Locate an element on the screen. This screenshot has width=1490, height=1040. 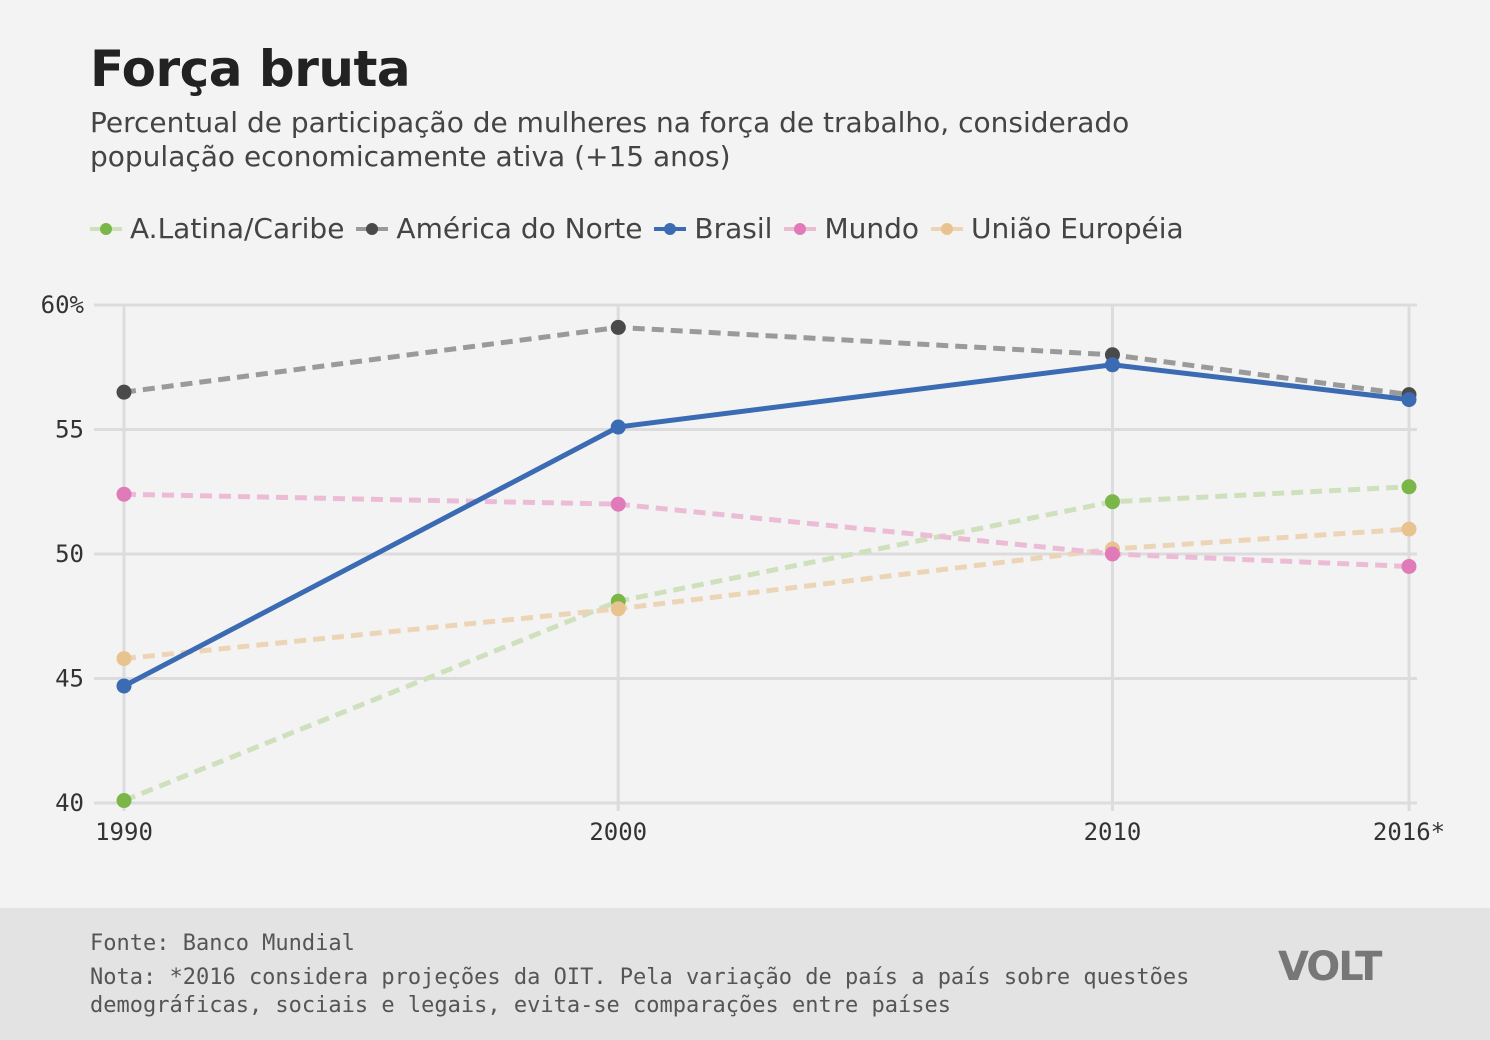
x-tick-label: 1990 is located at coordinates (124, 832).